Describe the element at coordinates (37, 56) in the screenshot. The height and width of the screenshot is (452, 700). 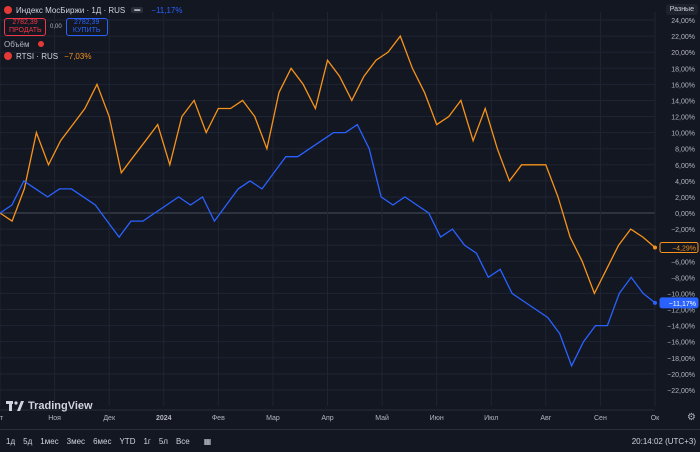
I see `compare-series-title: RTSI · RUS` at that location.